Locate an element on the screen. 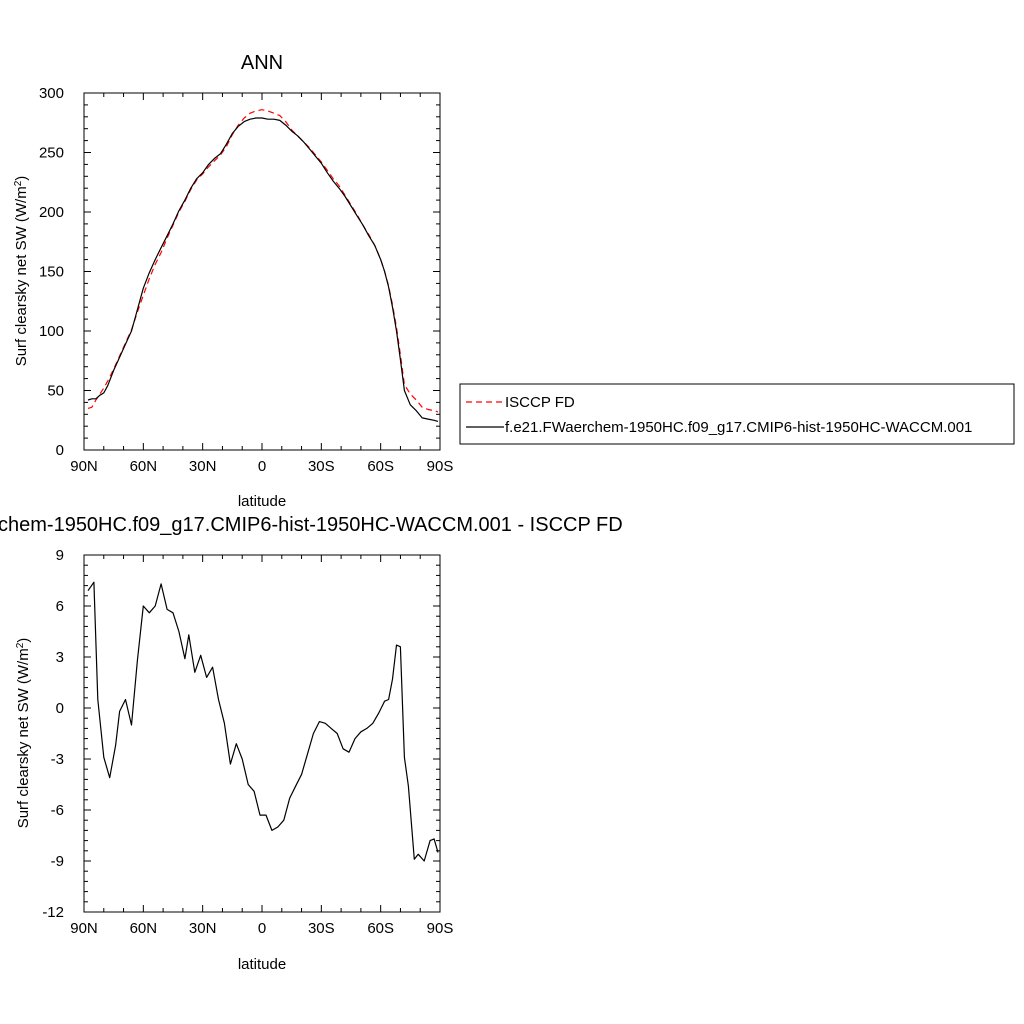 The image size is (1024, 1024). top-chart-series is located at coordinates (263, 265).